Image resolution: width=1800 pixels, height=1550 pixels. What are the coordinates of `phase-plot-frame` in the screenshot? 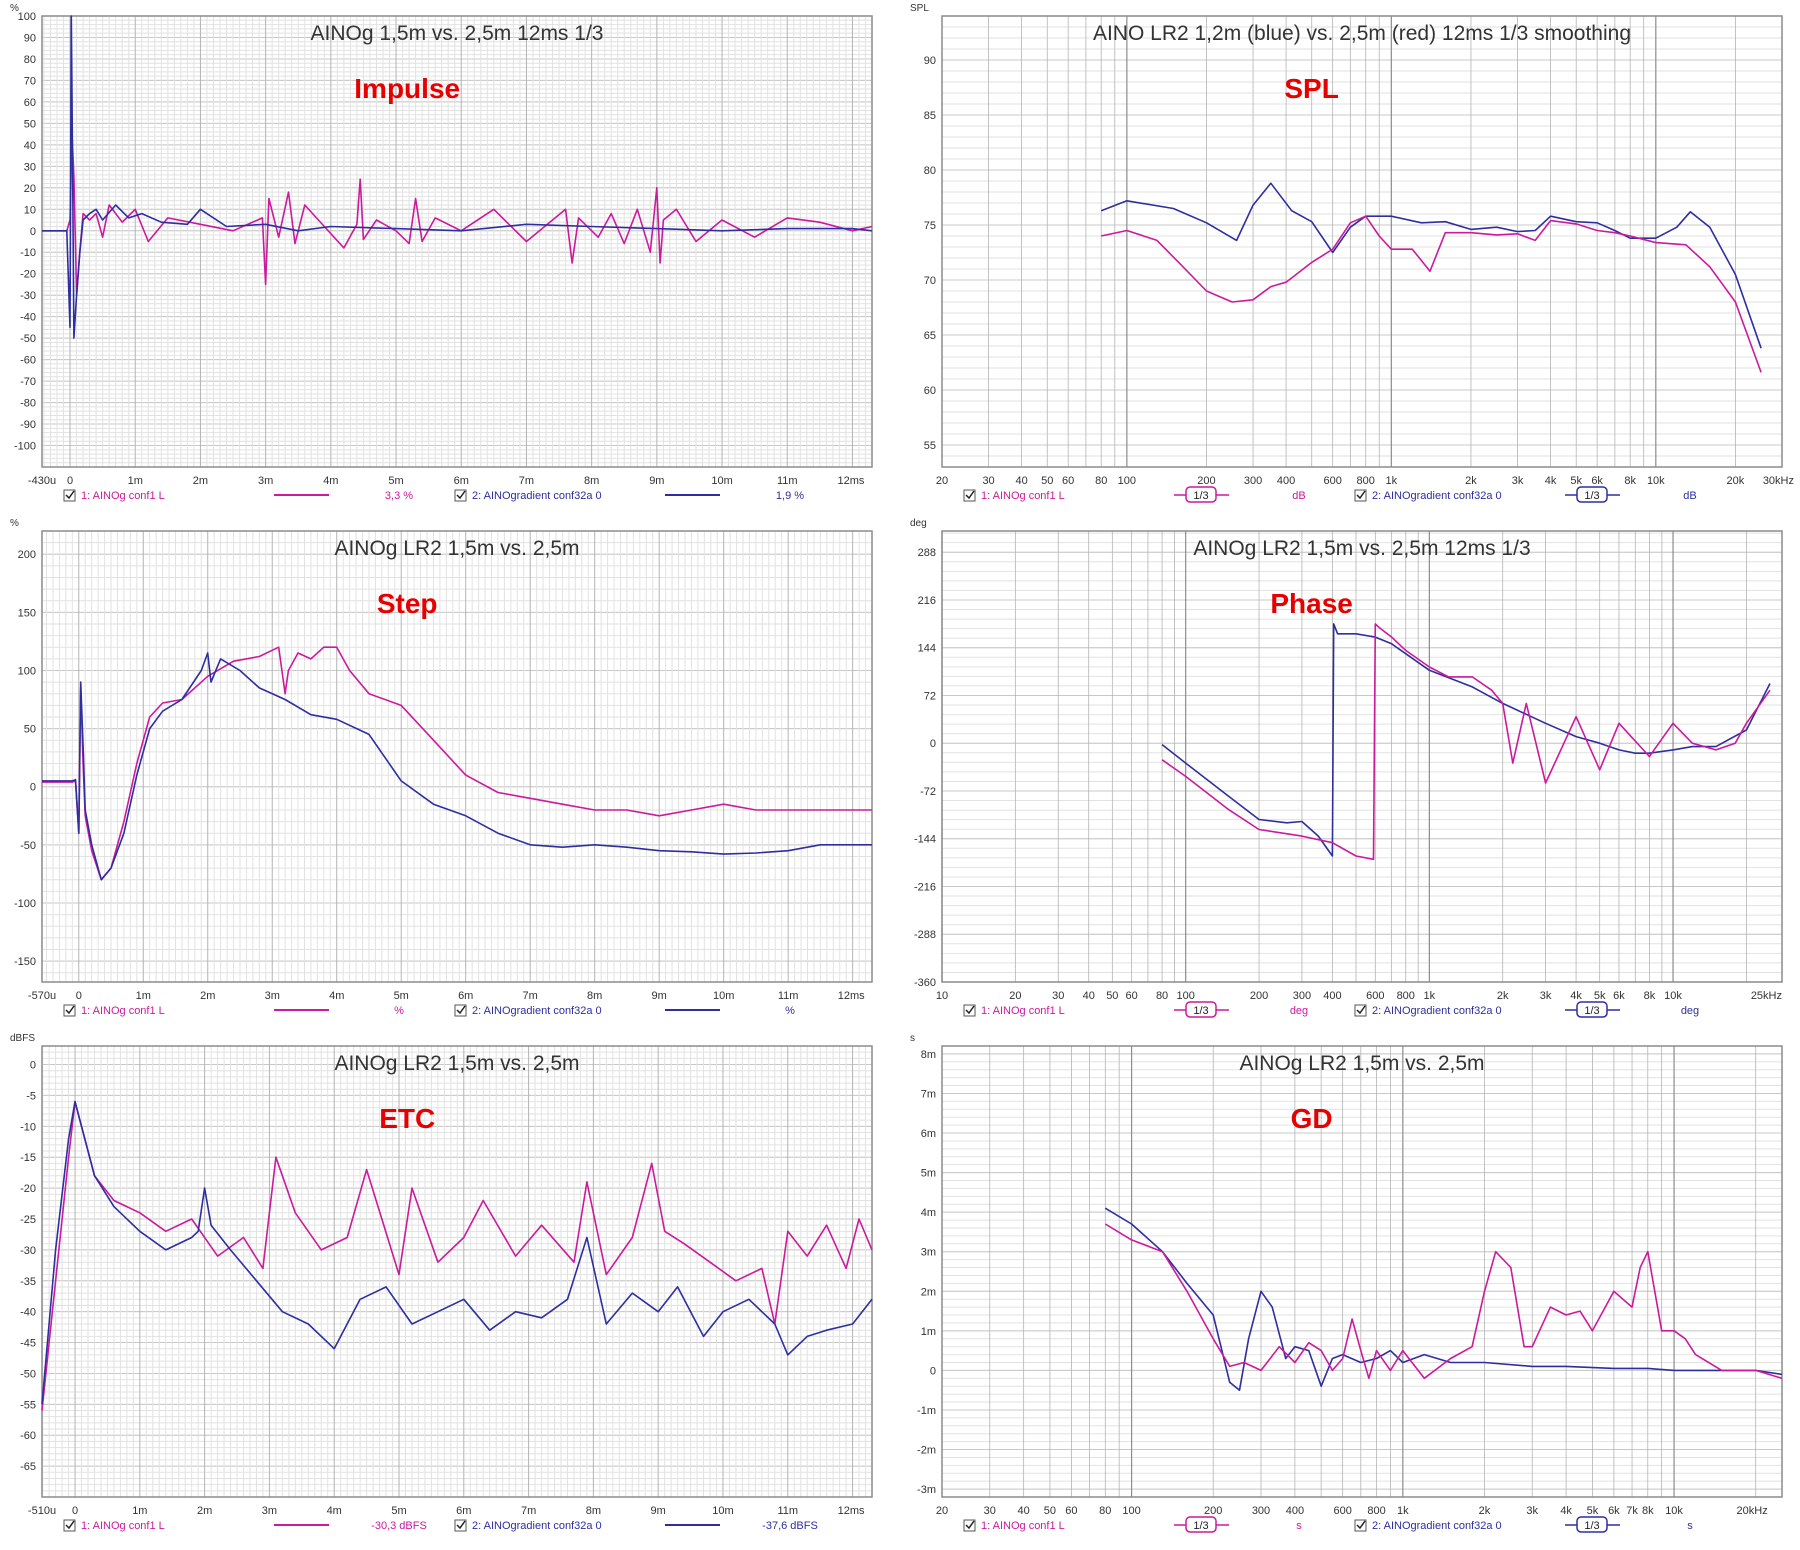 It's located at (1362, 756).